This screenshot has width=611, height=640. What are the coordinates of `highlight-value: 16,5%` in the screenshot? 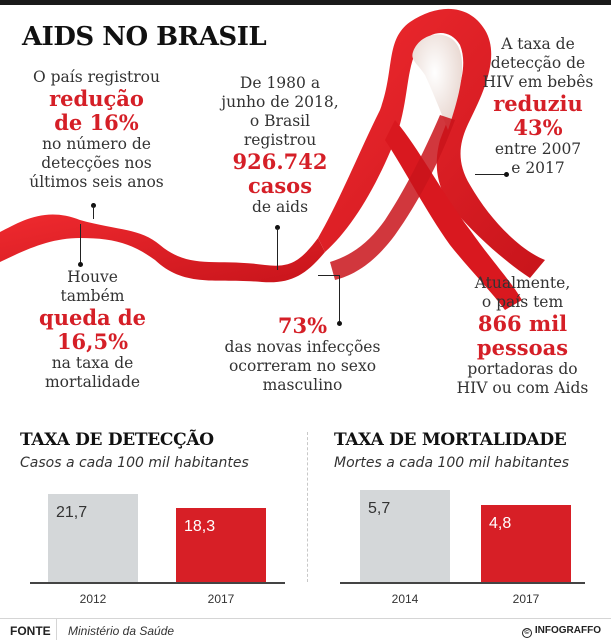 It's located at (92, 341).